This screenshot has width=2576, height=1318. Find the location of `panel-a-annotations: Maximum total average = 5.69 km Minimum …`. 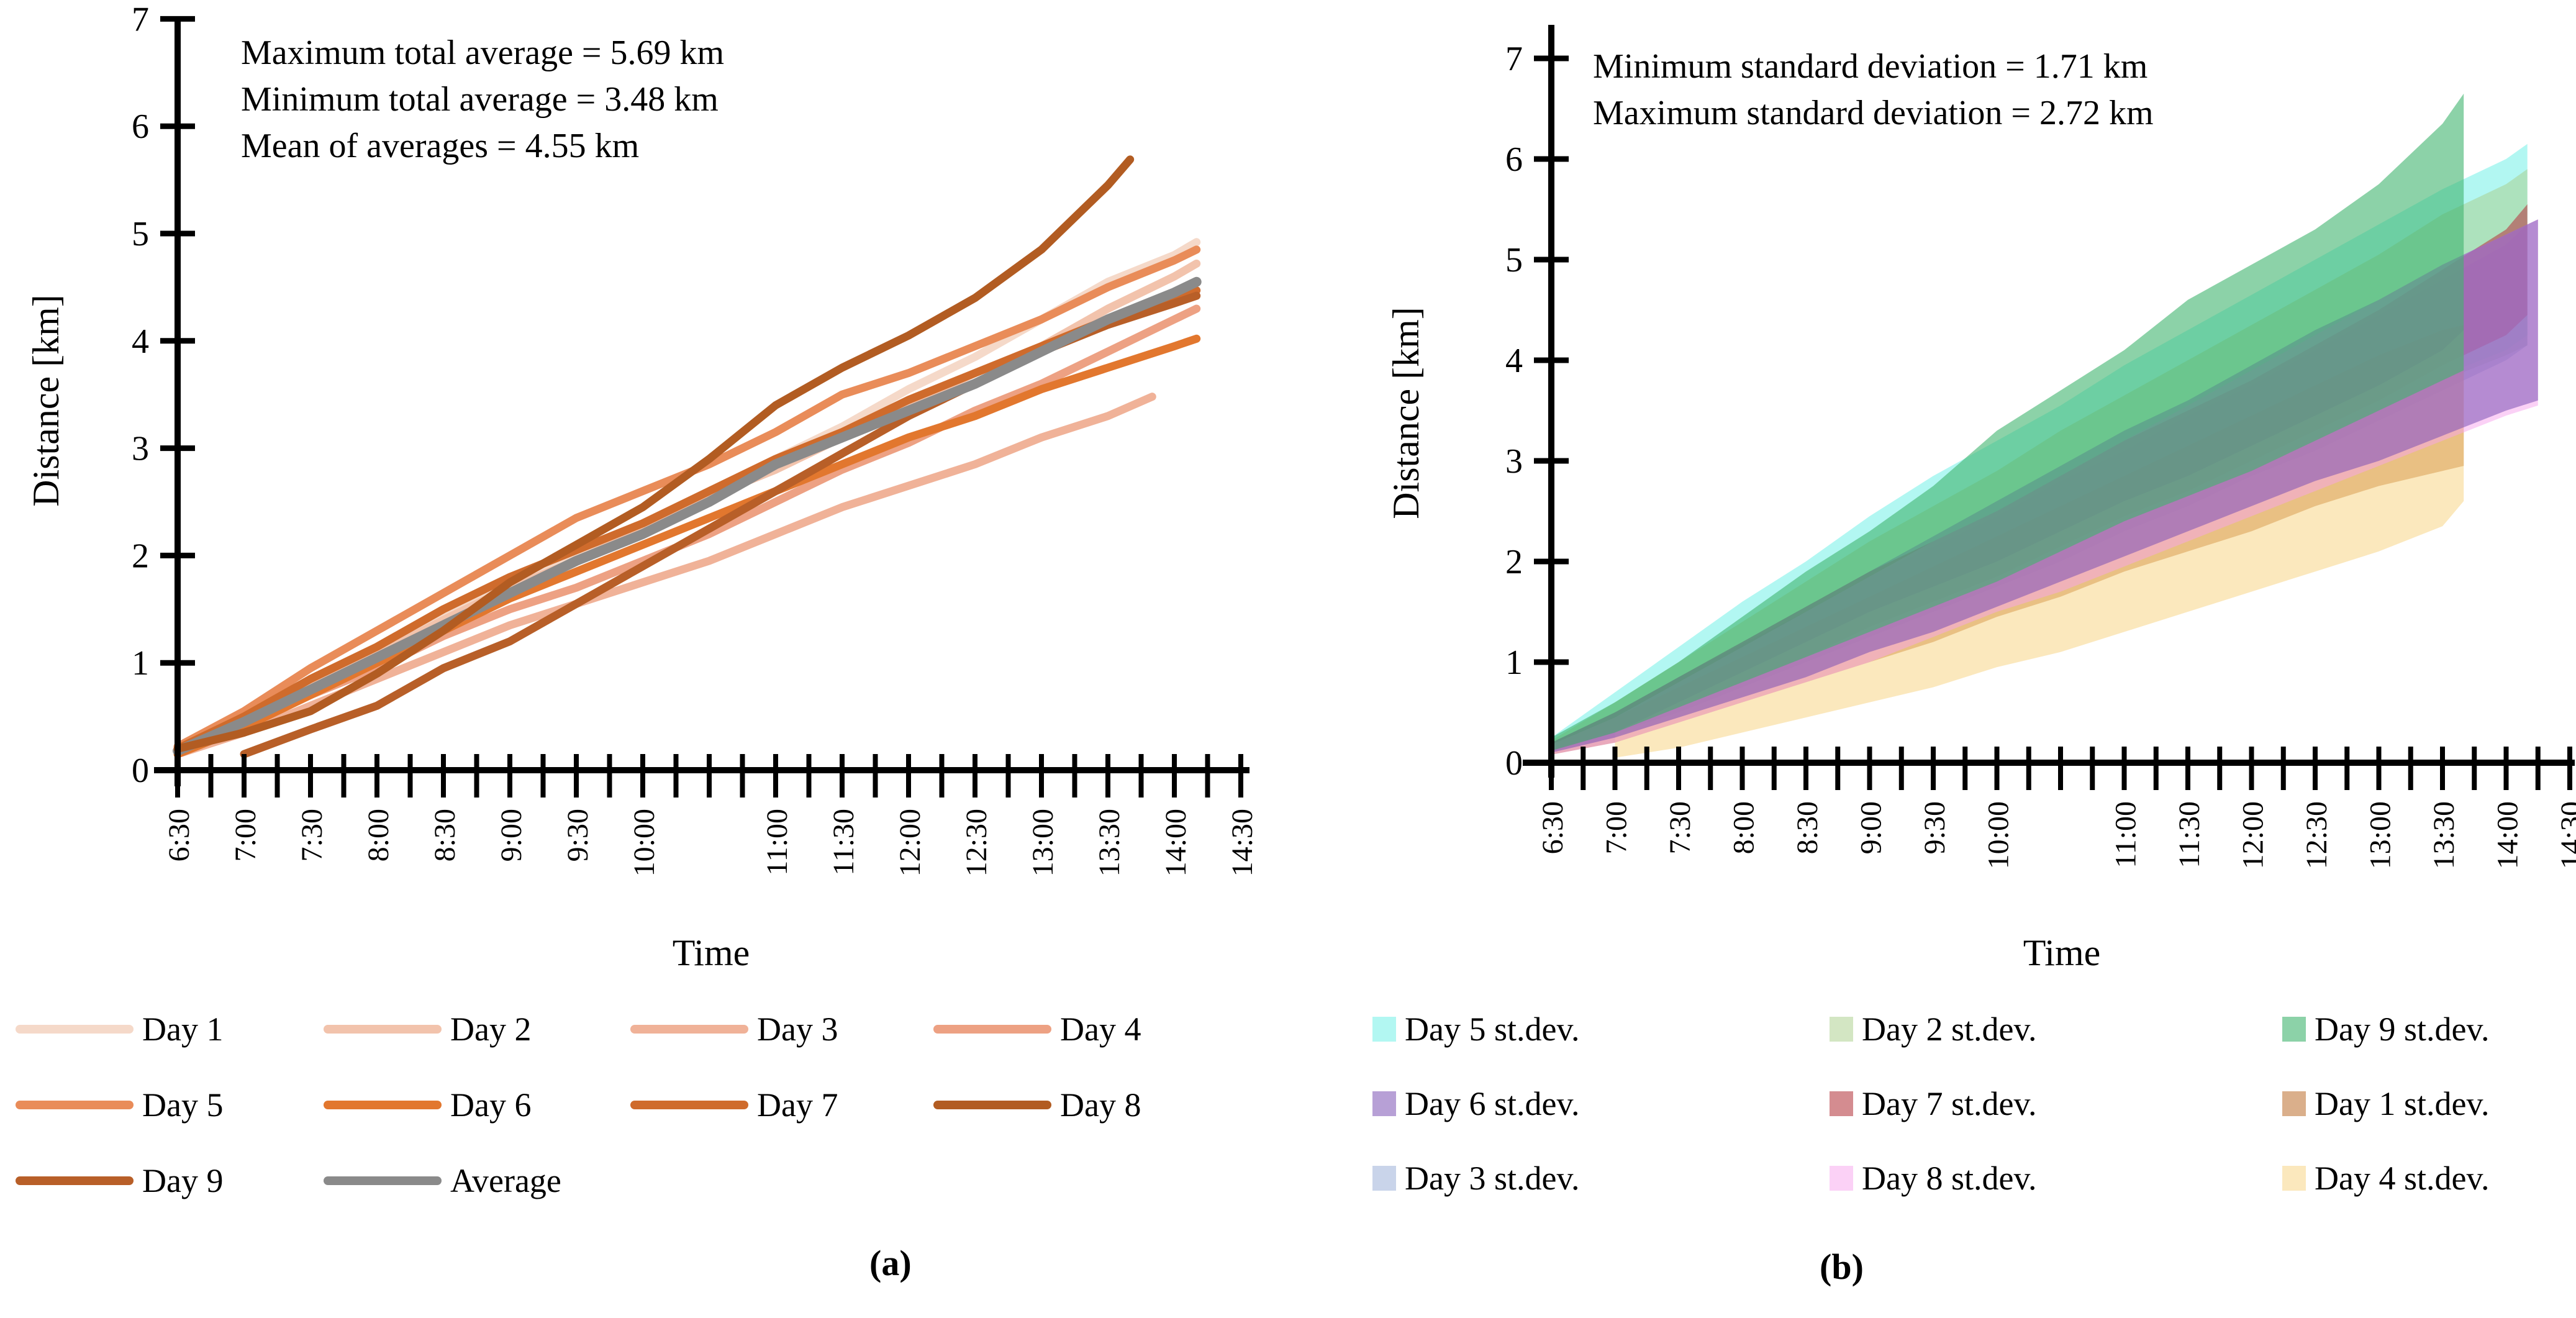

panel-a-annotations: Maximum total average = 5.69 km Minimum … is located at coordinates (482, 100).